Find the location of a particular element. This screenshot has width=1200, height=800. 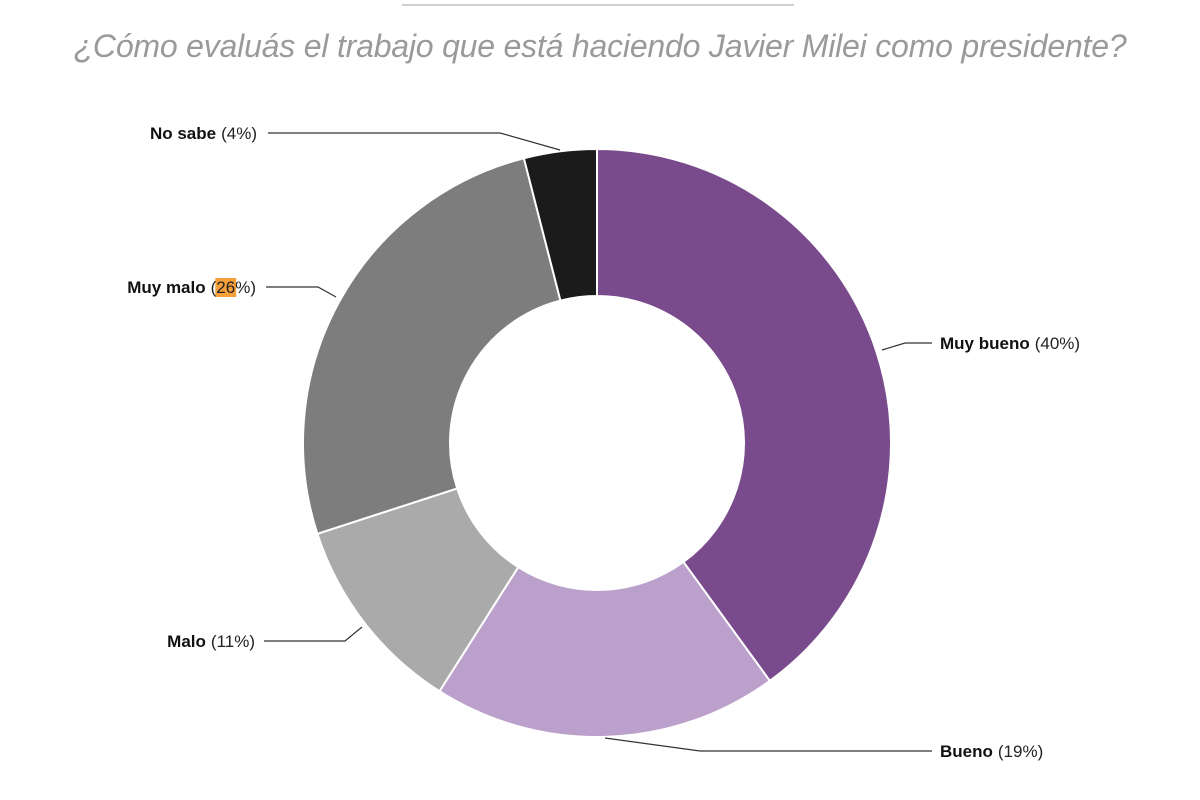

top-rule is located at coordinates (598, 5).